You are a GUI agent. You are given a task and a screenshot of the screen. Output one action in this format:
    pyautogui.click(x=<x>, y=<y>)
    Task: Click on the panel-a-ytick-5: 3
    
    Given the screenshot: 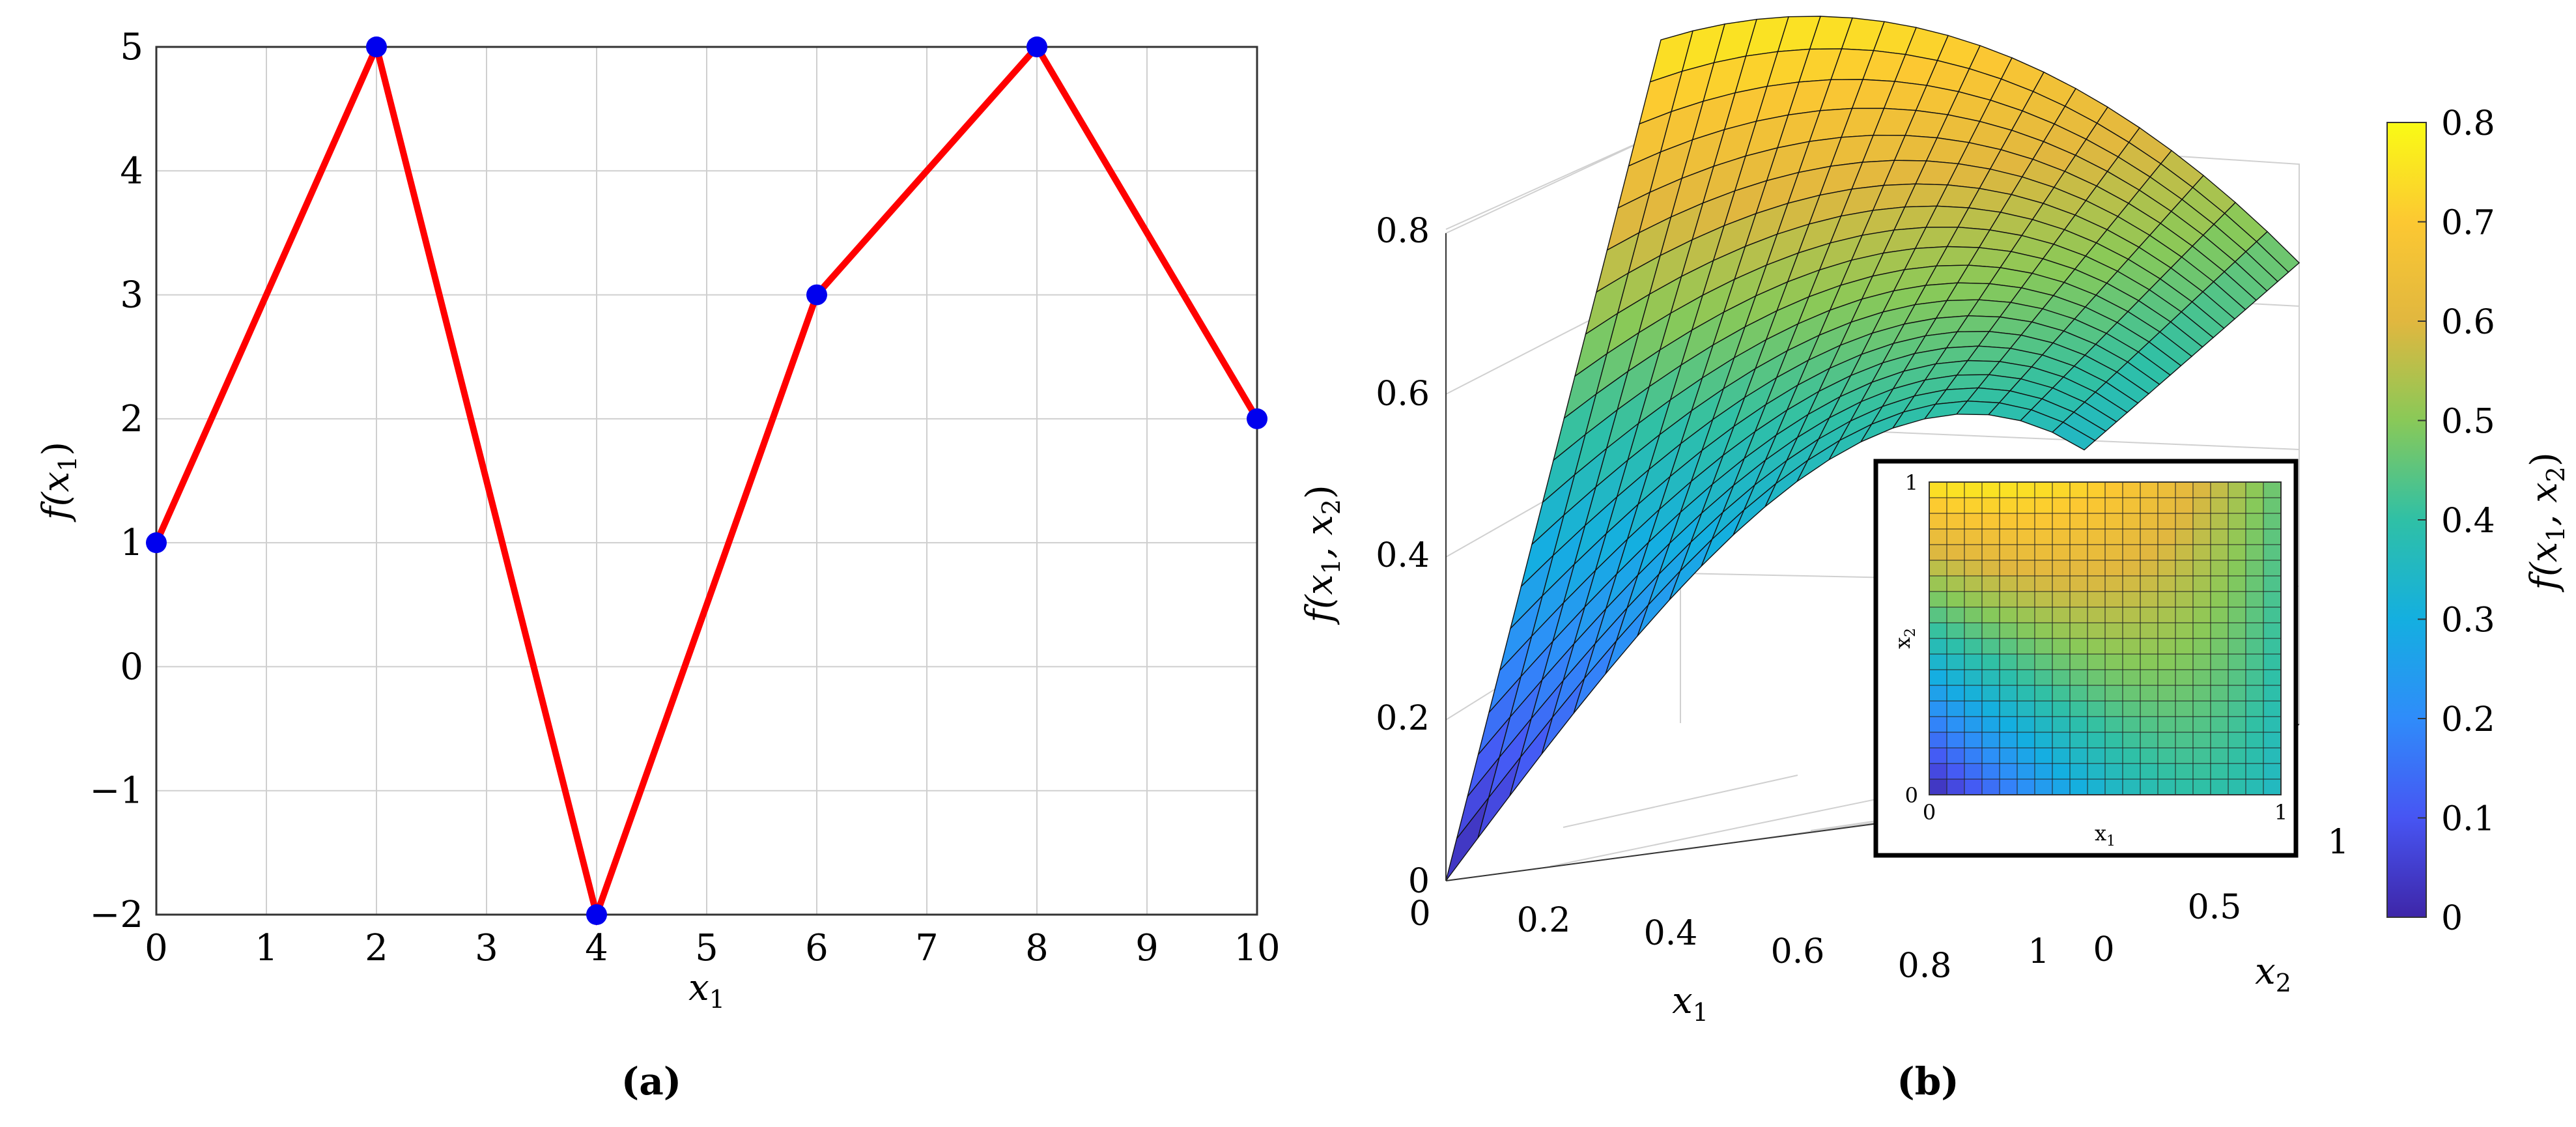 What is the action you would take?
    pyautogui.click(x=131, y=295)
    